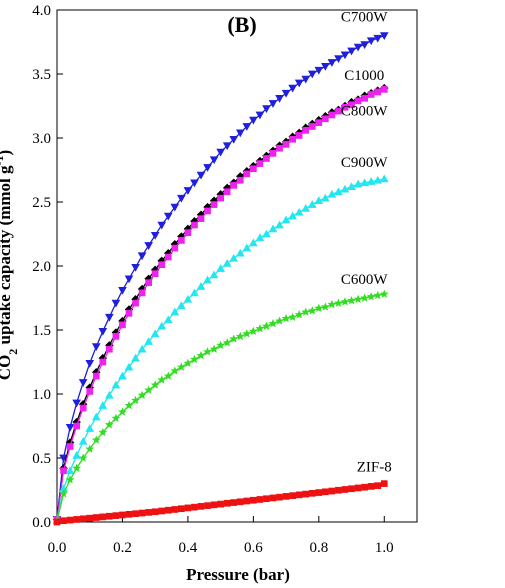 This screenshot has width=505, height=588. I want to click on y-tick-label: 3.5, so click(41, 75).